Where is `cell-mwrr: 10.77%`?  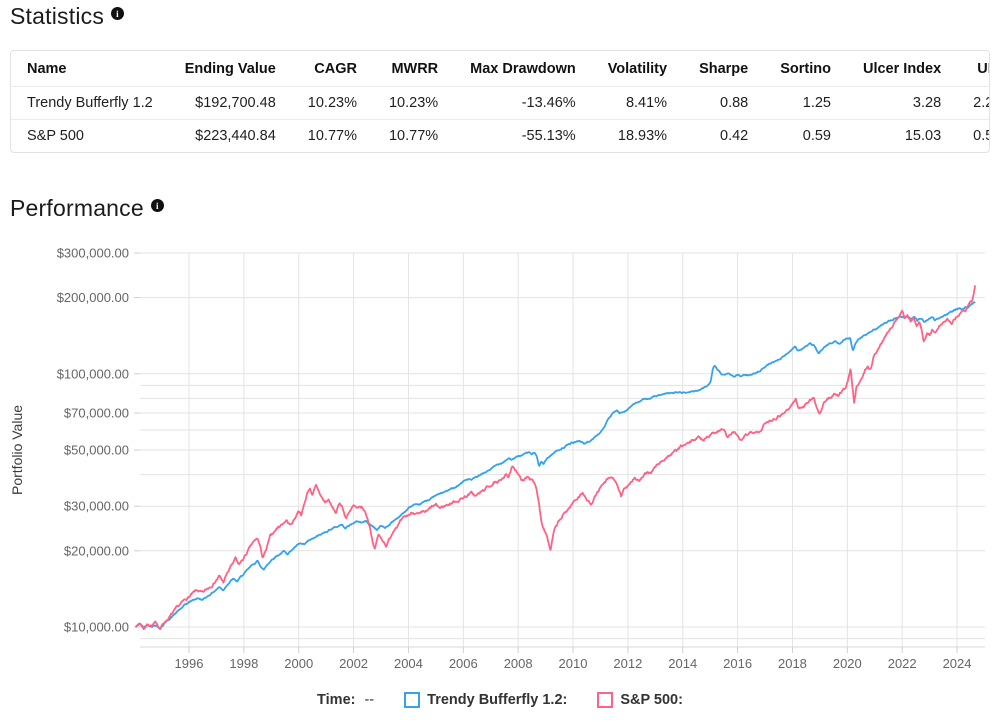
cell-mwrr: 10.77% is located at coordinates (413, 135).